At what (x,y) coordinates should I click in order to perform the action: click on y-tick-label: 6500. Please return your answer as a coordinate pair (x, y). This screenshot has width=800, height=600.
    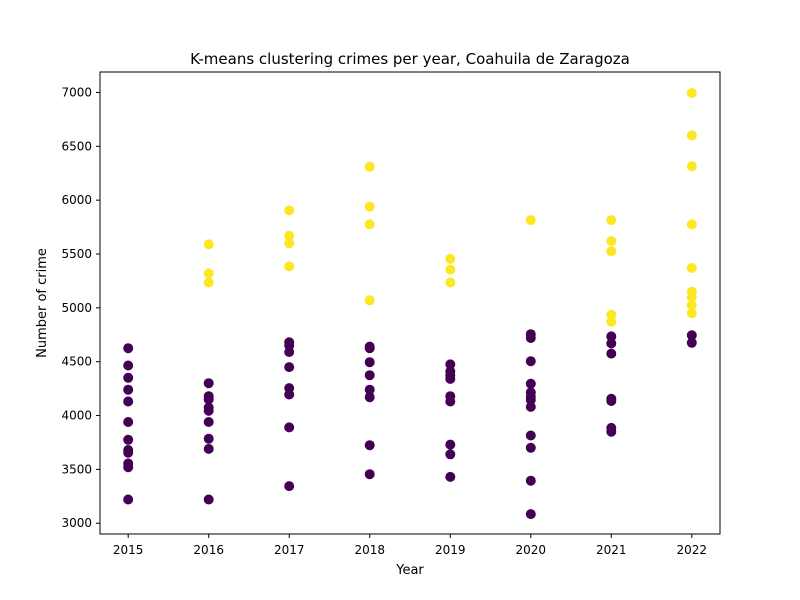
    Looking at the image, I should click on (76, 146).